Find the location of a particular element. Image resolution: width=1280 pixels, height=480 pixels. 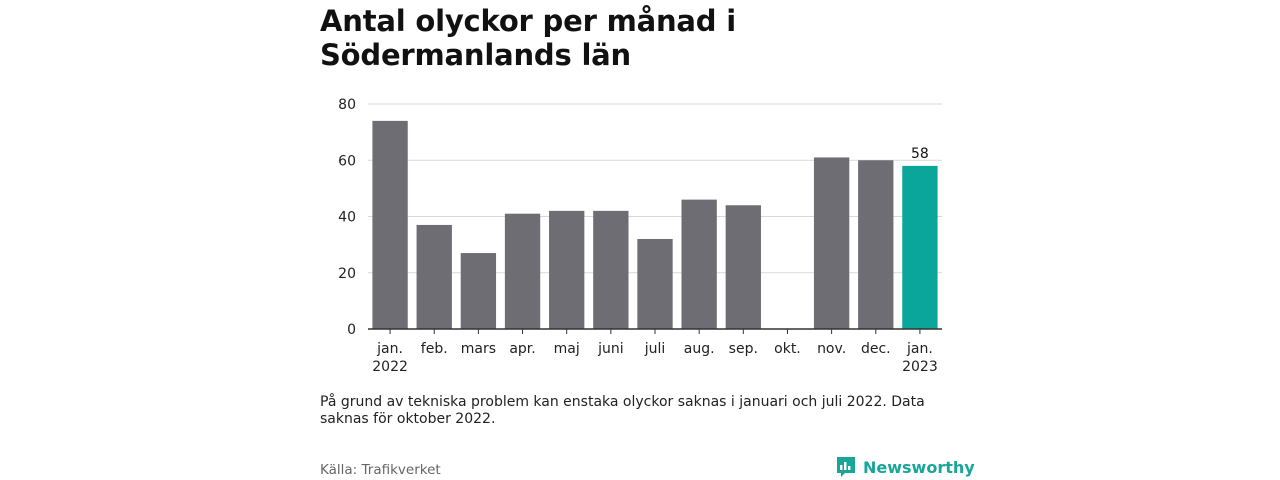

y-tick-label: 40 is located at coordinates (347, 218).